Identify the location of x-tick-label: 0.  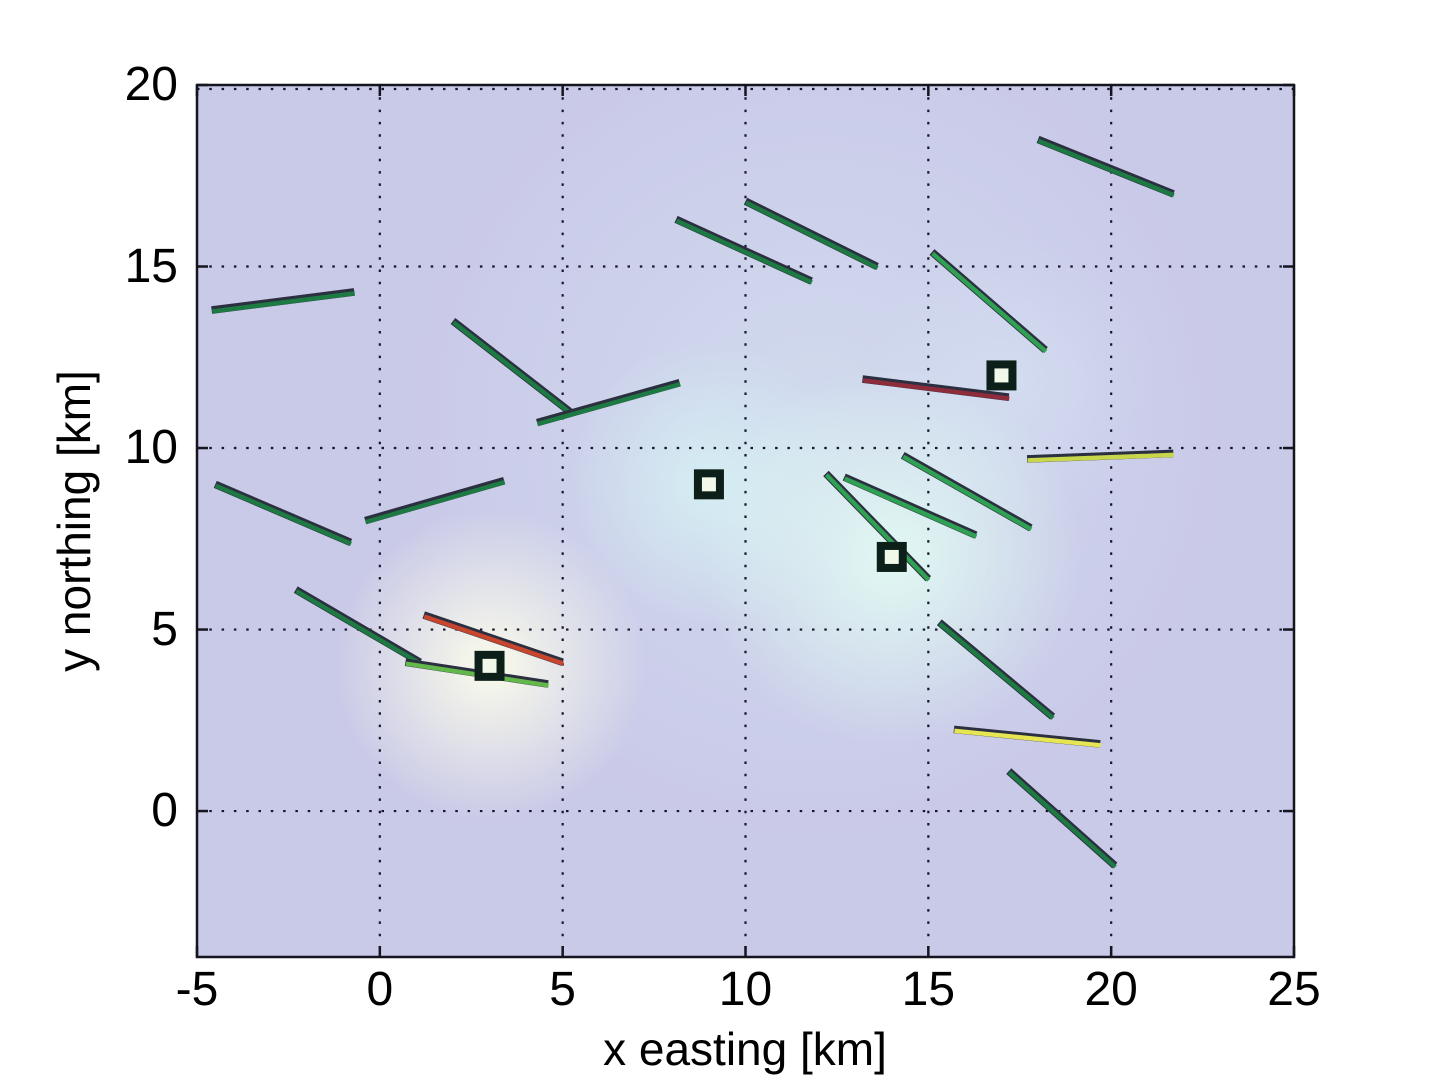
(380, 989).